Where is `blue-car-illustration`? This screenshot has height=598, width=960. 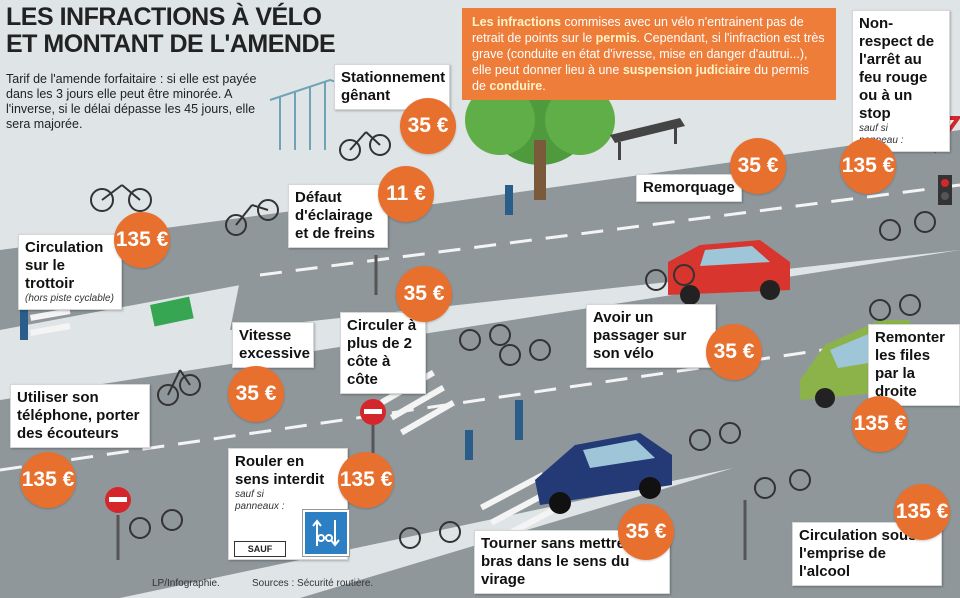
blue-car-illustration is located at coordinates (603, 473).